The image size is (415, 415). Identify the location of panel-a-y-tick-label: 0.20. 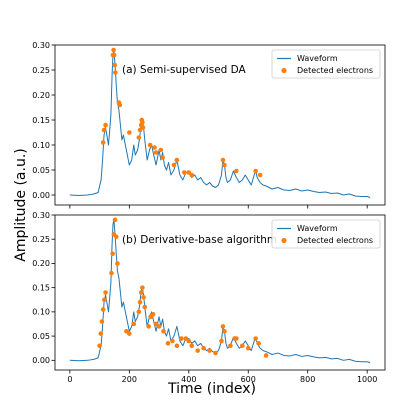
(41, 95).